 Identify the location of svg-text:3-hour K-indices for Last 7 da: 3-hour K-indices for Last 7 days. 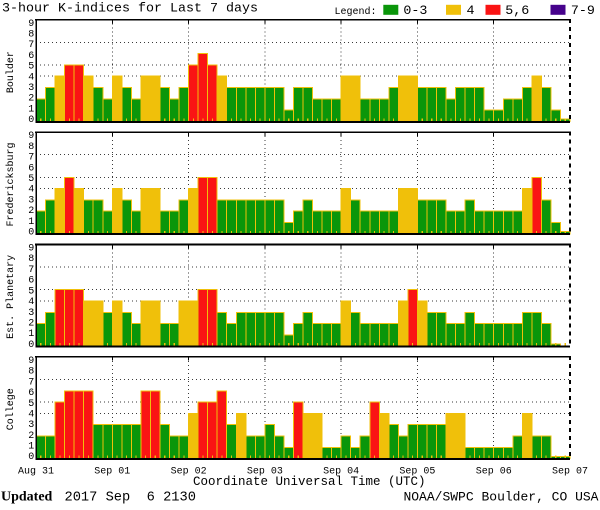
(130, 9).